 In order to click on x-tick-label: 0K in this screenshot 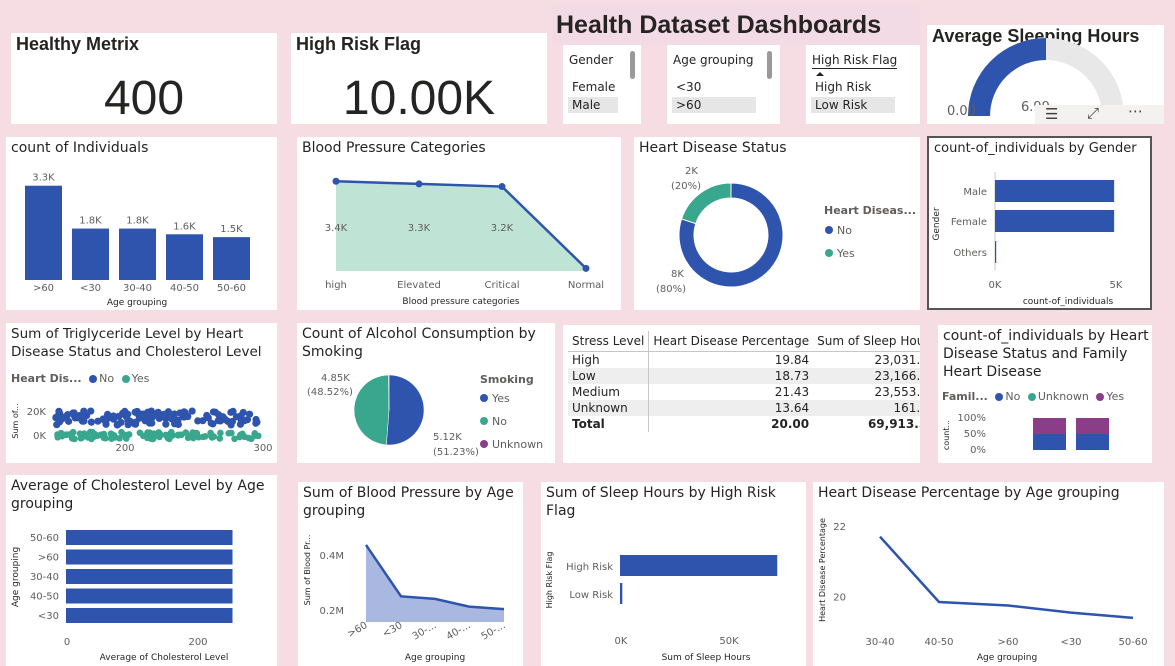, I will do `click(621, 641)`.